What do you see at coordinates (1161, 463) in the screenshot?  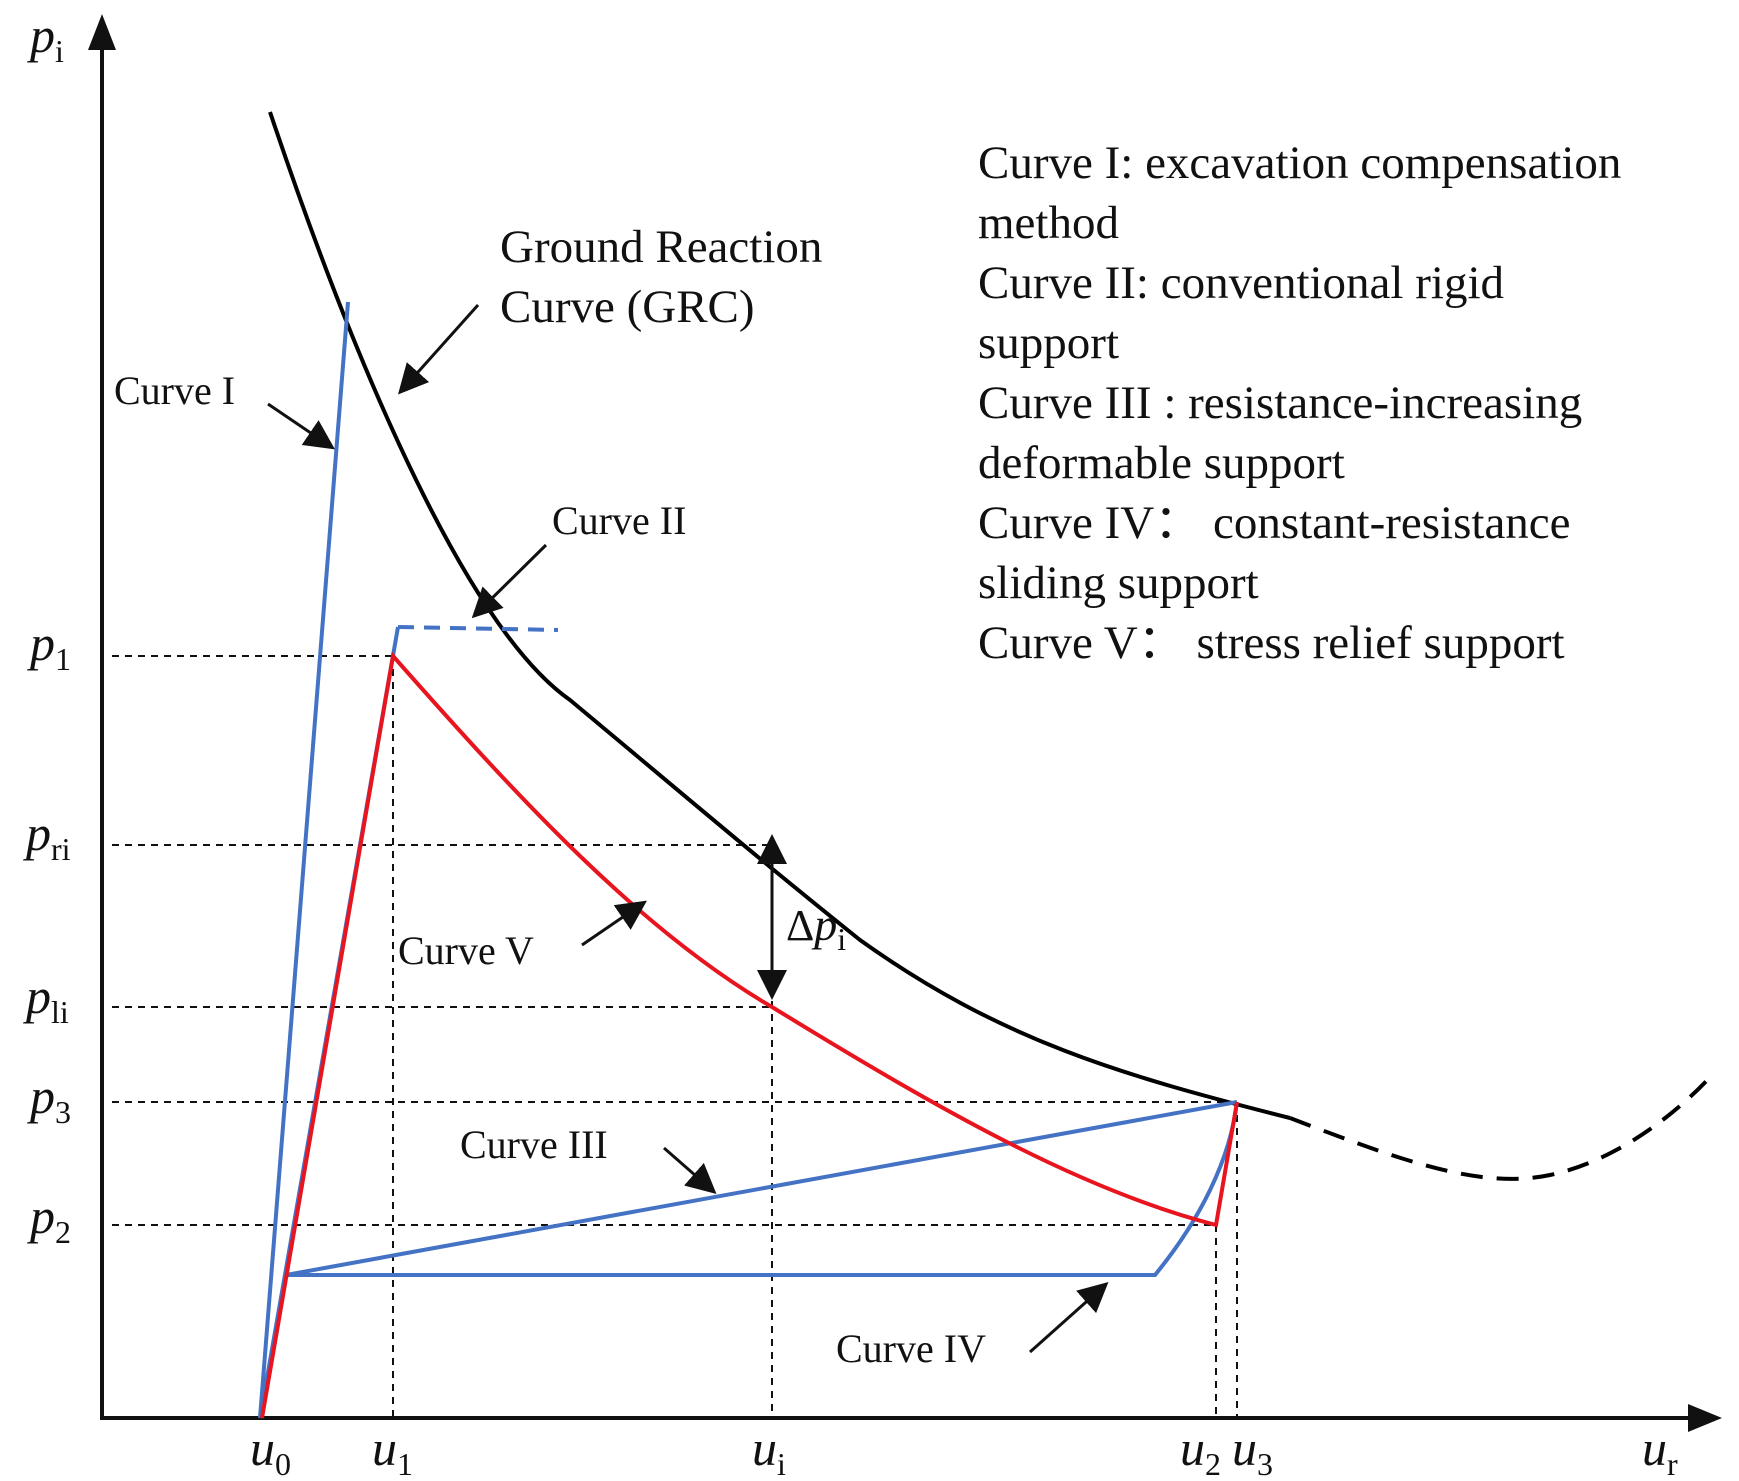 I see `legend-line-6: deformable support` at bounding box center [1161, 463].